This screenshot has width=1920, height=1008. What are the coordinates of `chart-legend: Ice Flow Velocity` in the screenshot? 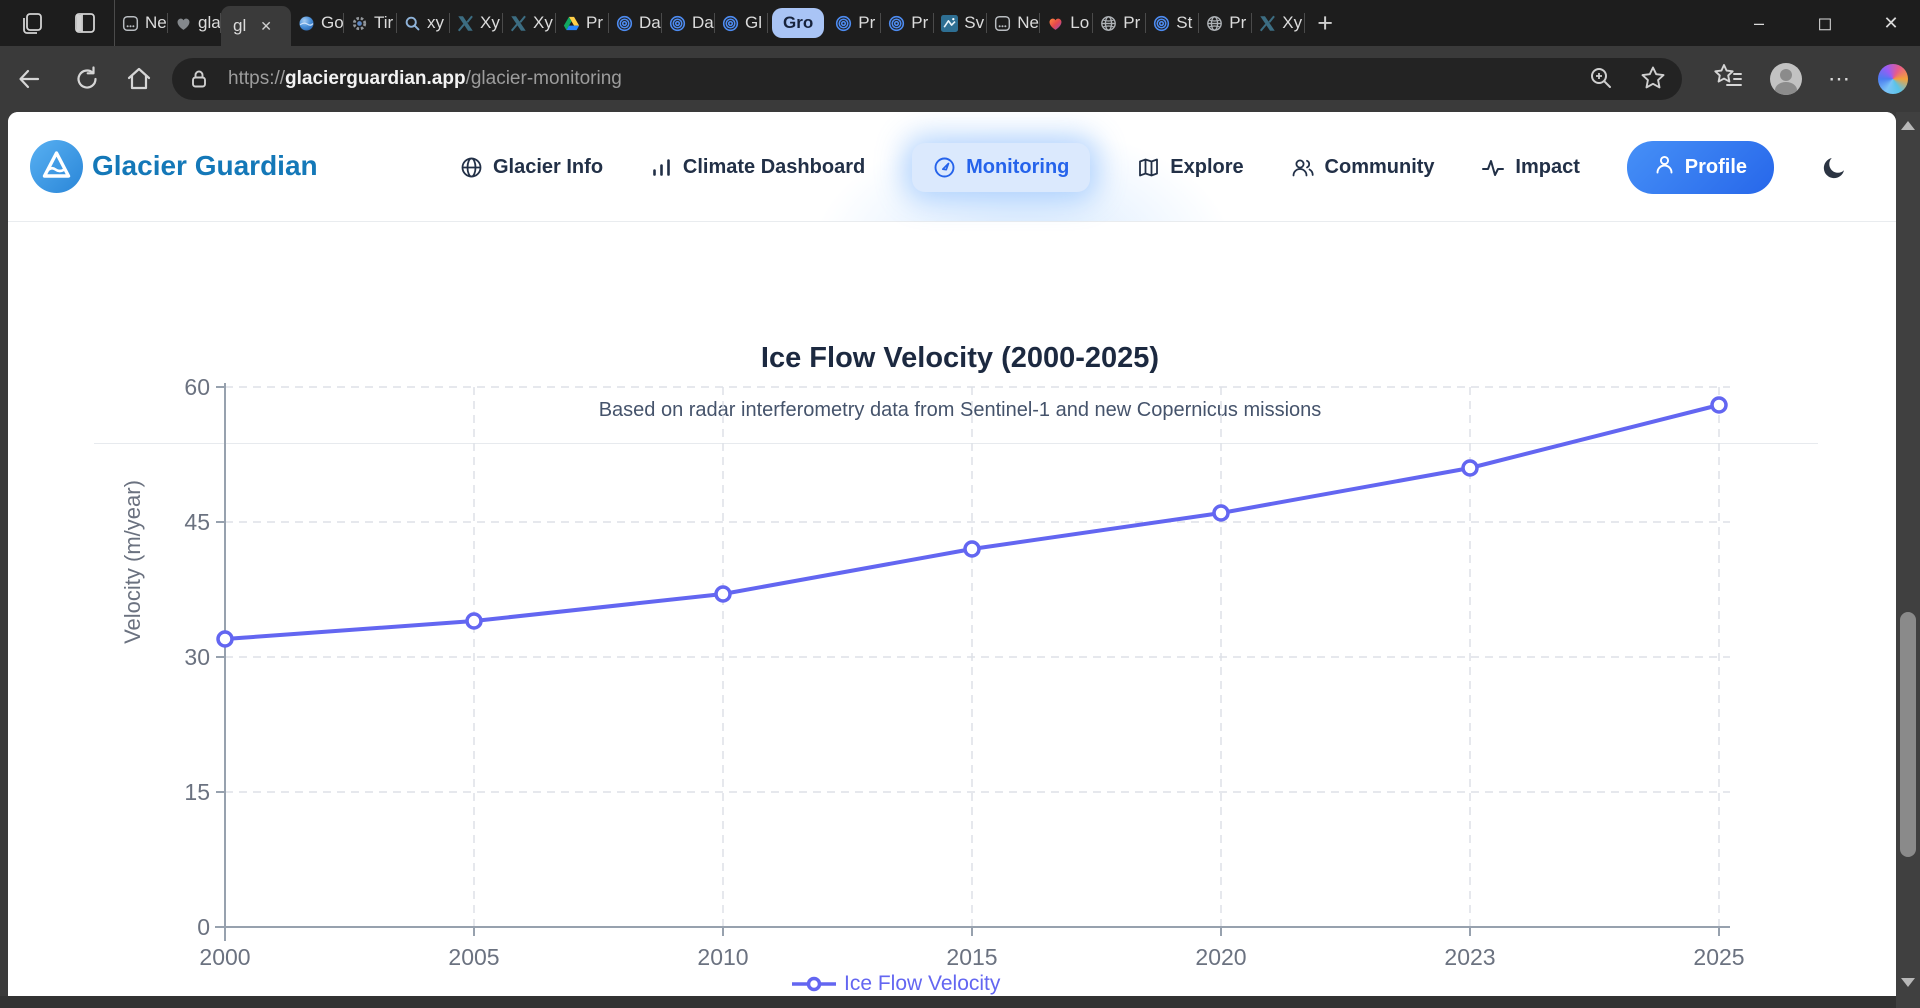 It's located at (896, 984).